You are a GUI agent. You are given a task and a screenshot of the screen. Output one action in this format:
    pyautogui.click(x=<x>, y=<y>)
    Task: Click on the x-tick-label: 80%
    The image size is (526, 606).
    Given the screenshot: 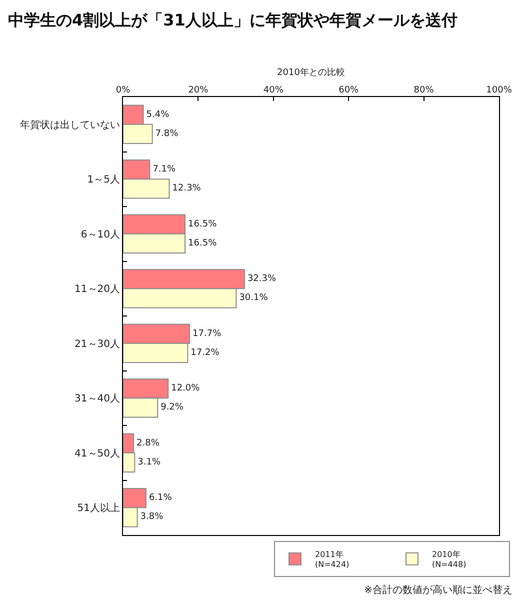 What is the action you would take?
    pyautogui.click(x=424, y=90)
    